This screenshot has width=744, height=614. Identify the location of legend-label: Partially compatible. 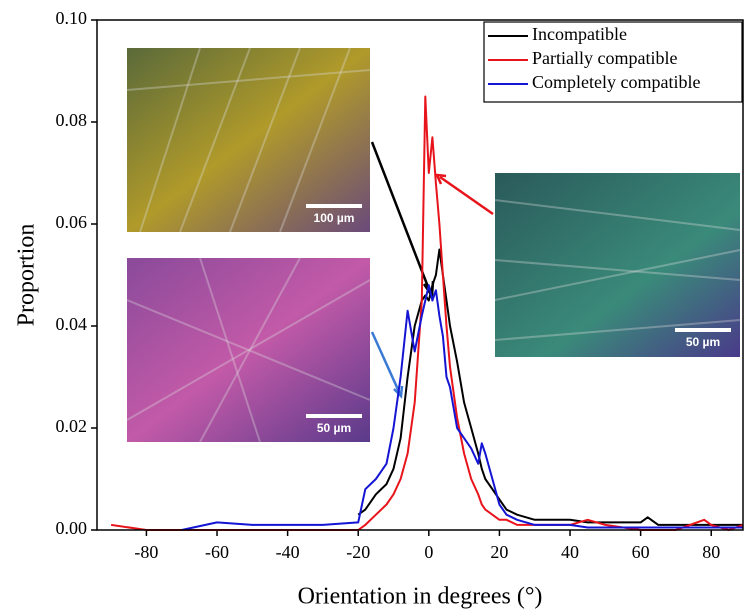
(604, 58).